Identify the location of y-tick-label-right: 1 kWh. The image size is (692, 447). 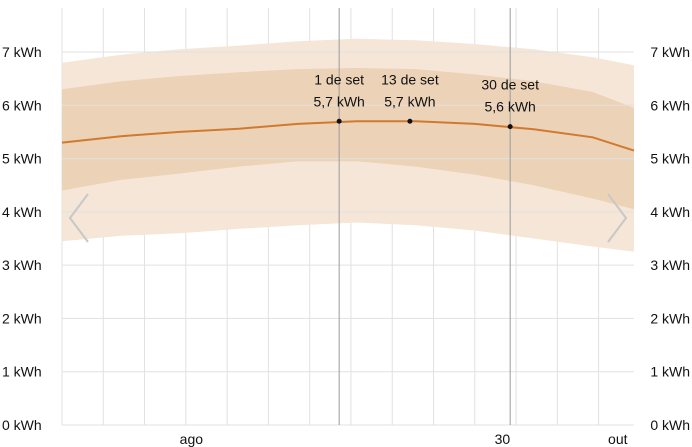
(670, 372).